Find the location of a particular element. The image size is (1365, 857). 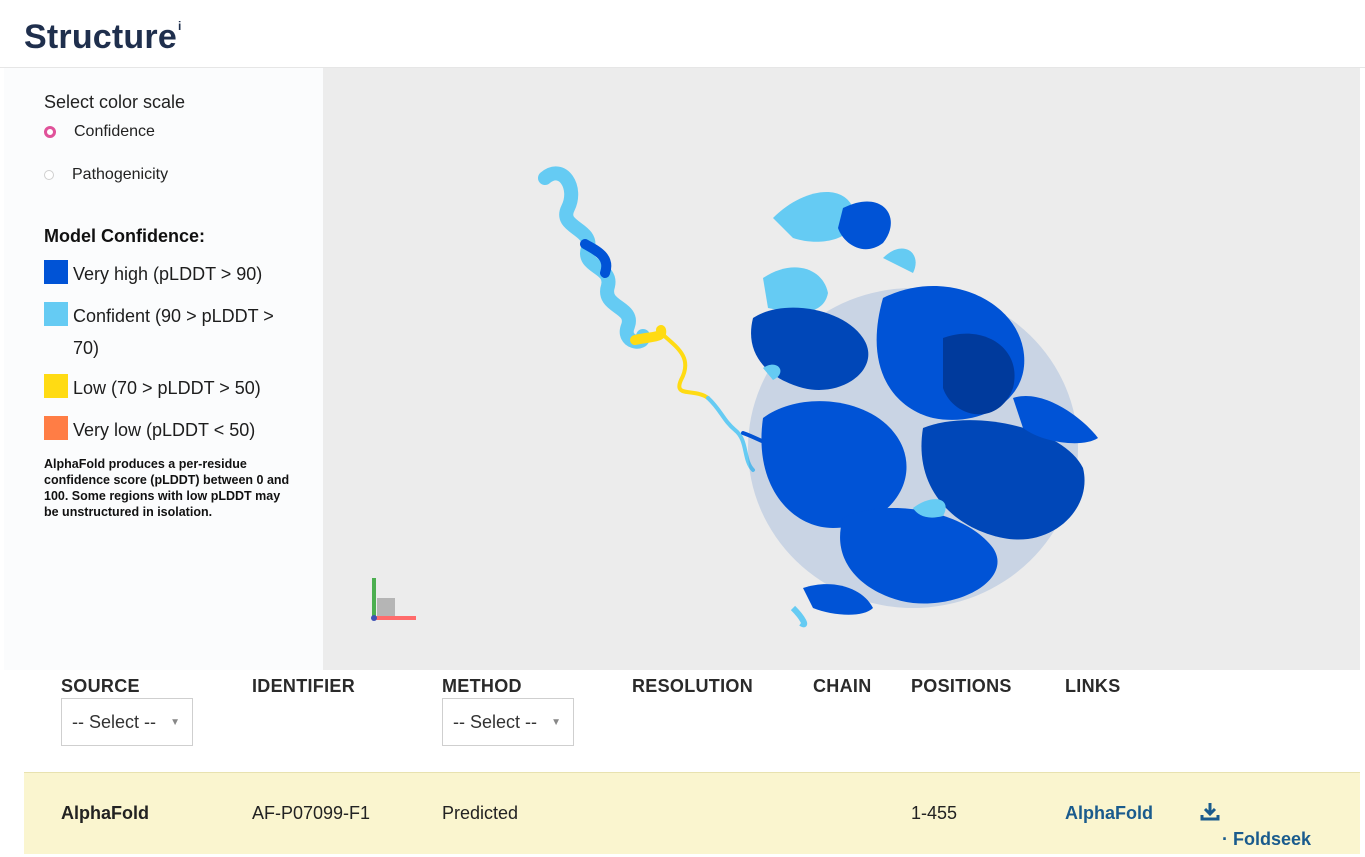

col-header-links: LINKS is located at coordinates (1093, 686).